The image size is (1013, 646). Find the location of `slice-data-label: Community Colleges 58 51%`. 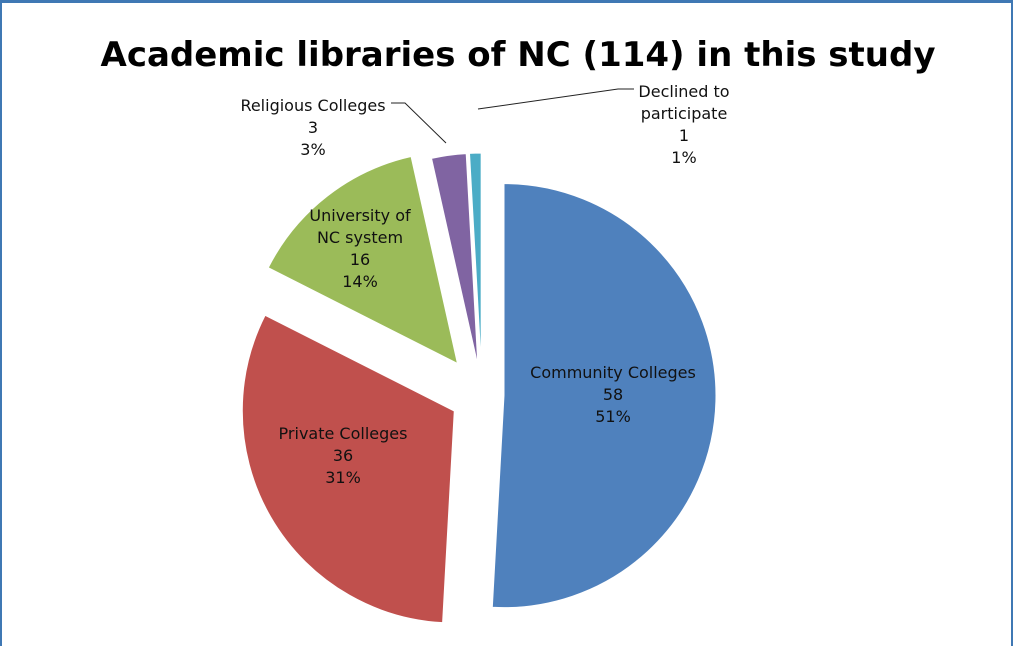

slice-data-label: Community Colleges 58 51% is located at coordinates (613, 394).